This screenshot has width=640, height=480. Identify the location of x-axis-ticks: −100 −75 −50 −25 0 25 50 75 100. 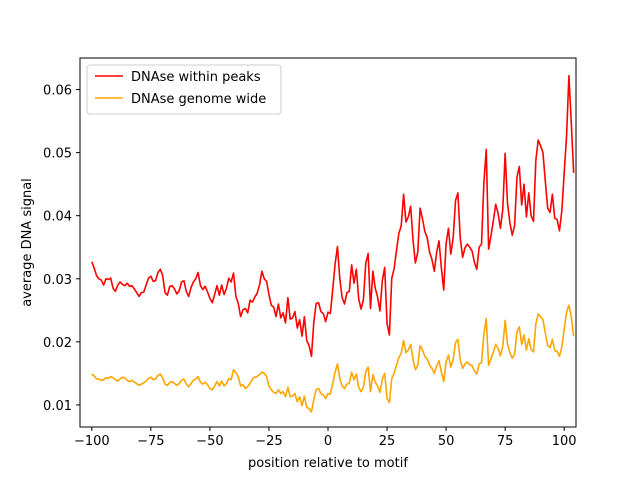
(325, 438).